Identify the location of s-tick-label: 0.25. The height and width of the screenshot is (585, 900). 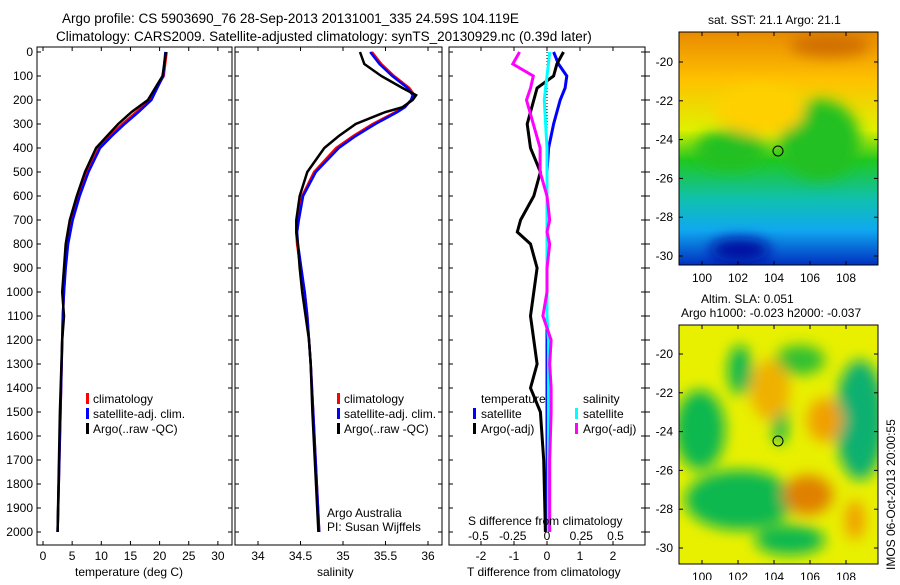
(582, 536).